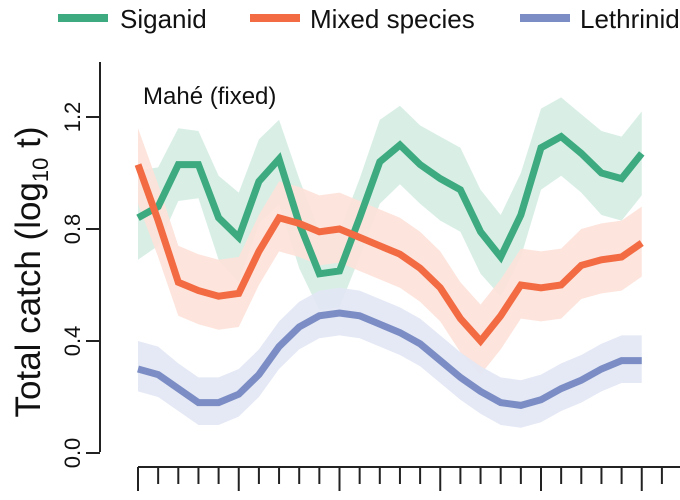  I want to click on y-axis-title-subscript: 10, so click(40, 170).